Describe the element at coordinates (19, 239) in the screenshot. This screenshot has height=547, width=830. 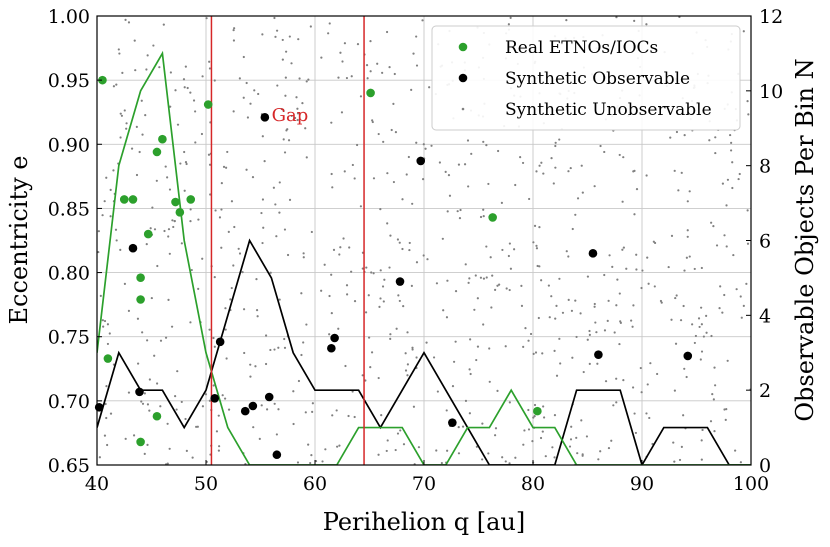
I see `y-axis-label: Eccentricity e` at that location.